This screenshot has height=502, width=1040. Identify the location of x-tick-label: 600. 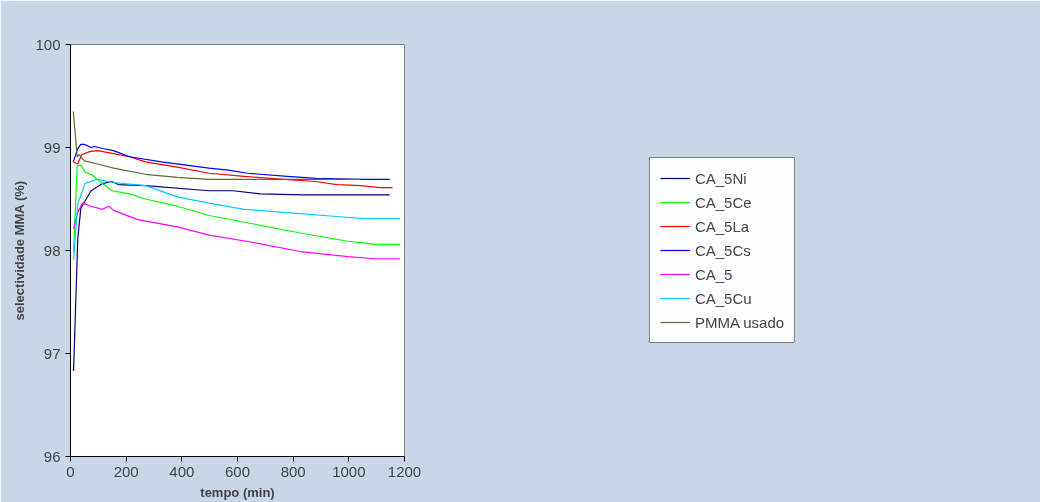
(237, 471).